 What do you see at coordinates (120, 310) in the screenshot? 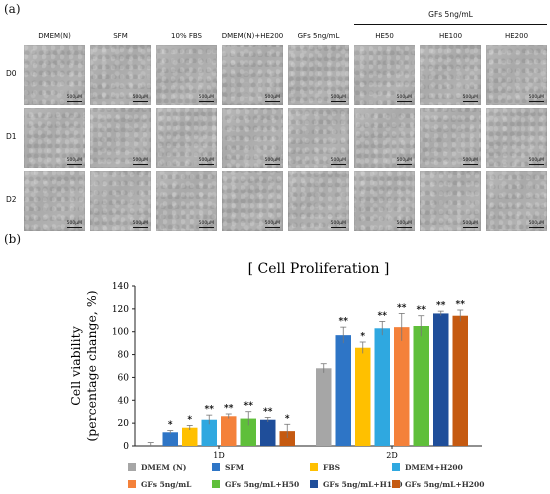
I see `y-tick-label: 120` at bounding box center [120, 310].